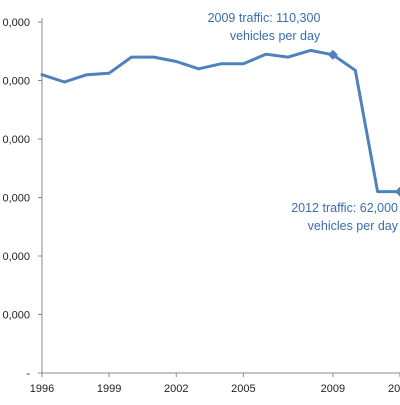 This screenshot has height=405, width=400. What do you see at coordinates (353, 226) in the screenshot?
I see `annotation-2012-line2: vehicles per day` at bounding box center [353, 226].